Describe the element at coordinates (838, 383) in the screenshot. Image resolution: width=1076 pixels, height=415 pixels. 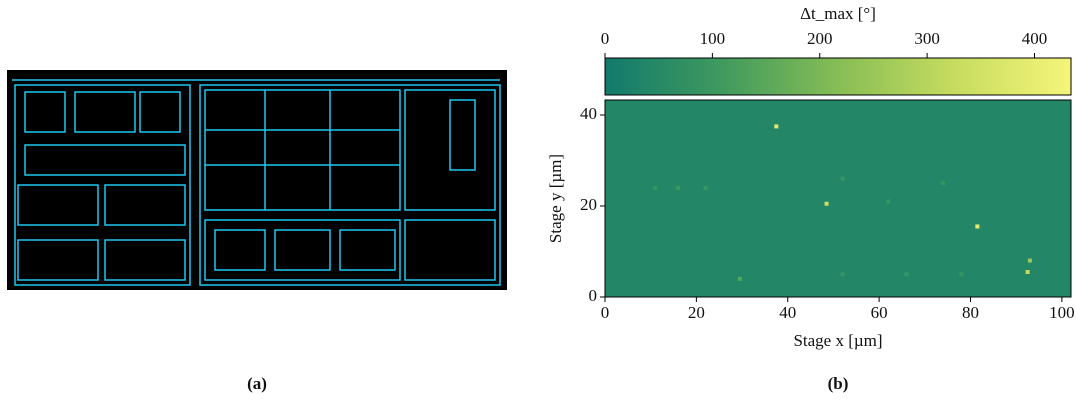
I see `panel-label: (b)` at that location.